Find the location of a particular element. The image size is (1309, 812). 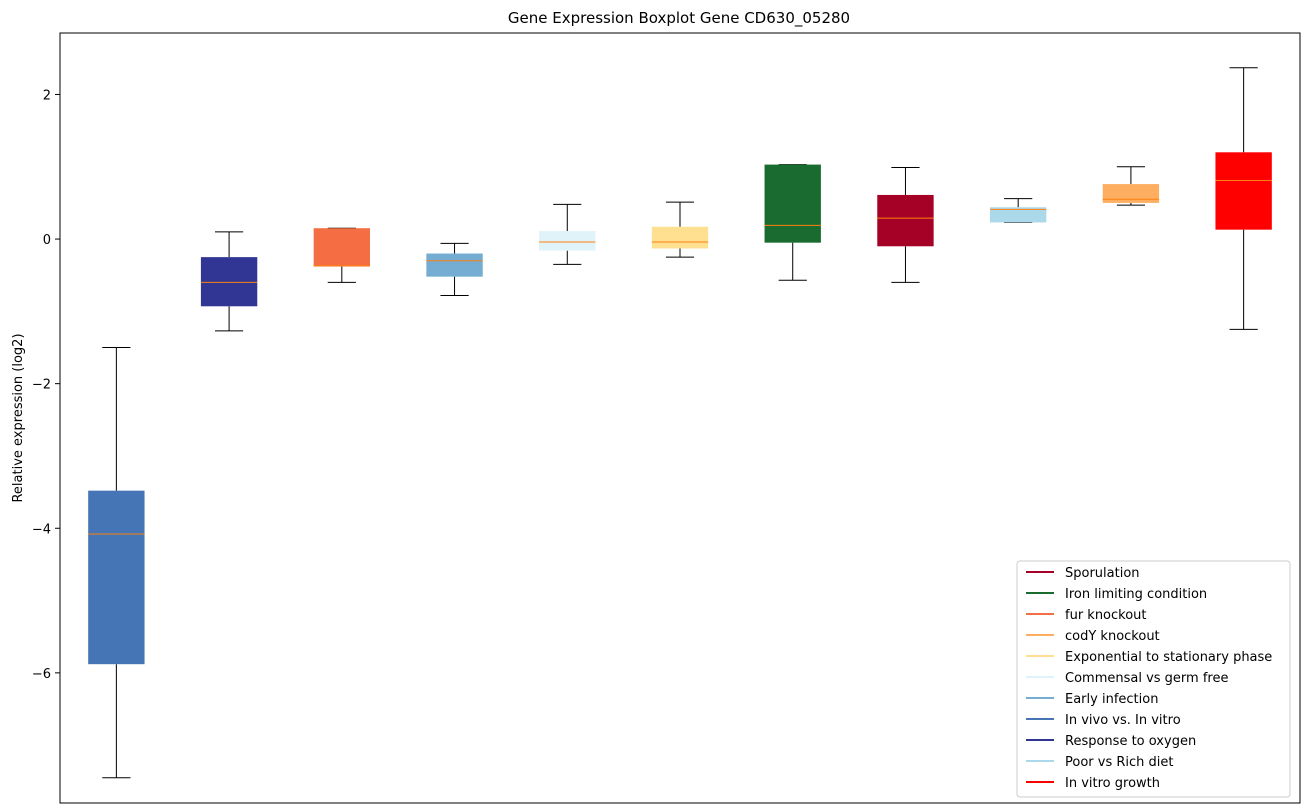

legend-item: fur knockout is located at coordinates (1086, 615).